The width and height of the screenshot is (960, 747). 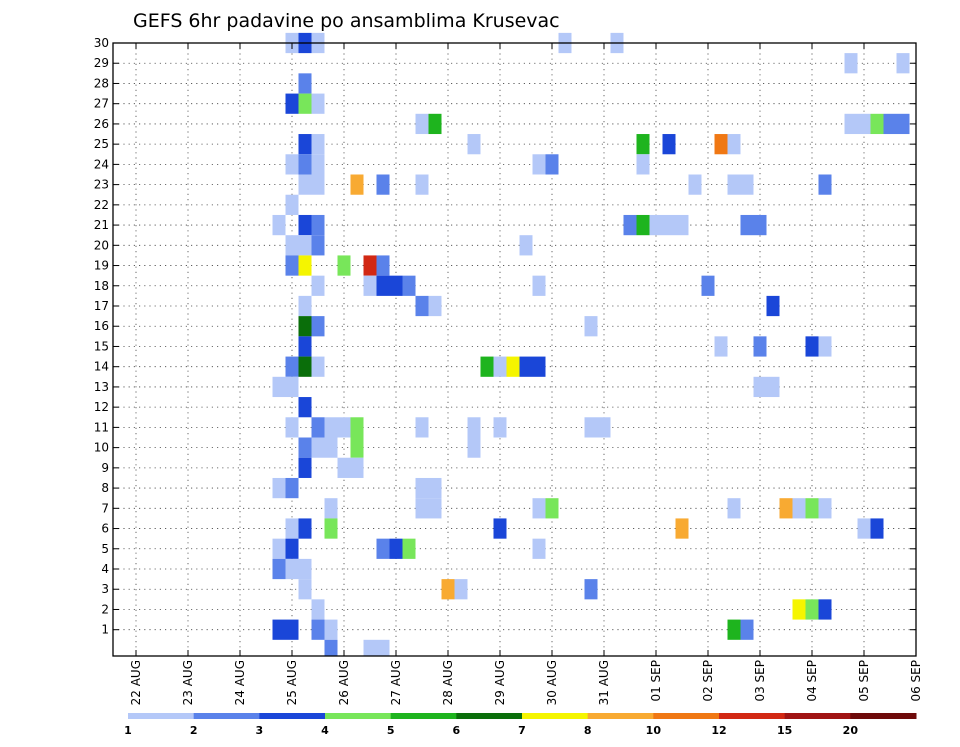 What do you see at coordinates (457, 730) in the screenshot?
I see `legend-label: 6` at bounding box center [457, 730].